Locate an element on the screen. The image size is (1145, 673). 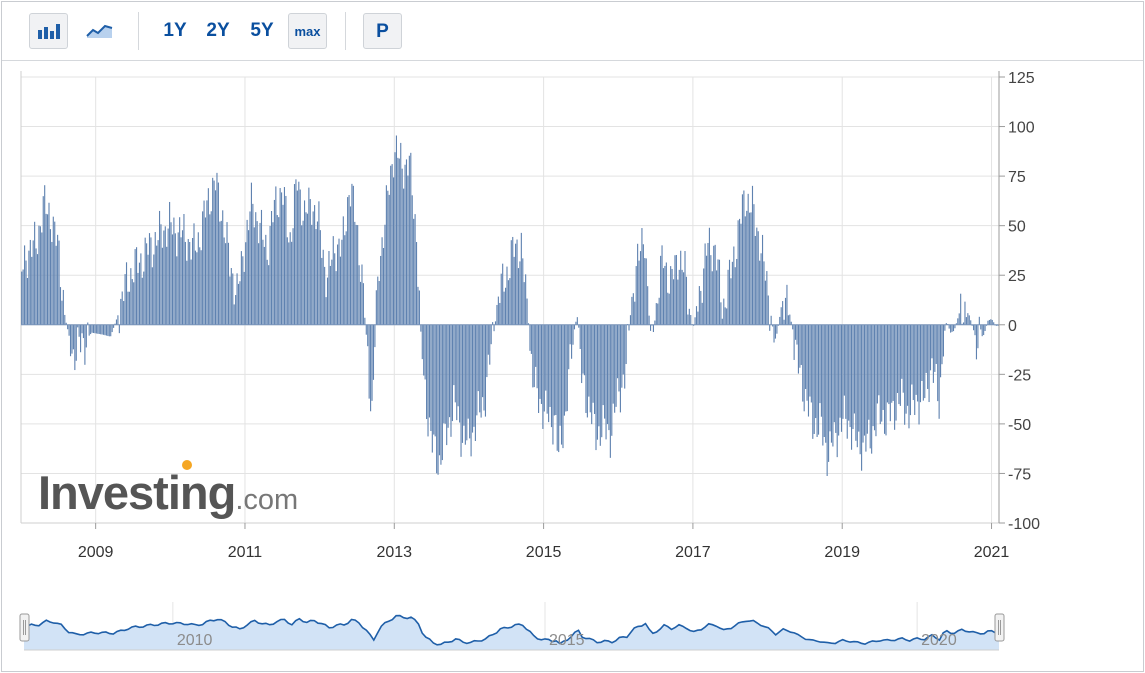
x-tick-label: 2017 is located at coordinates (693, 552).